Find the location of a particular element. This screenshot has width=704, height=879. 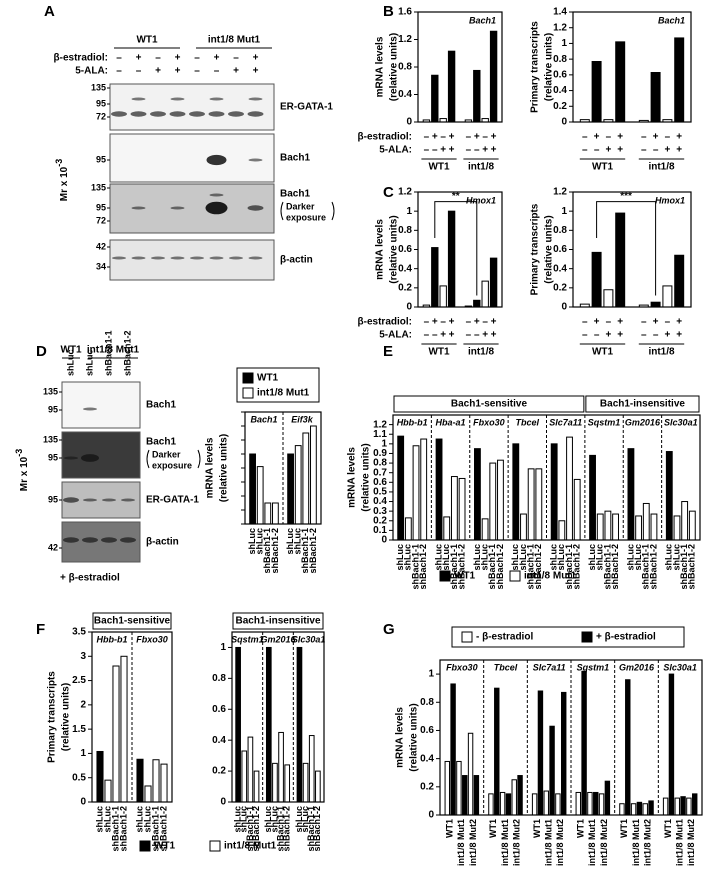

y-tick-label: 0.6 is located at coordinates (219, 709).